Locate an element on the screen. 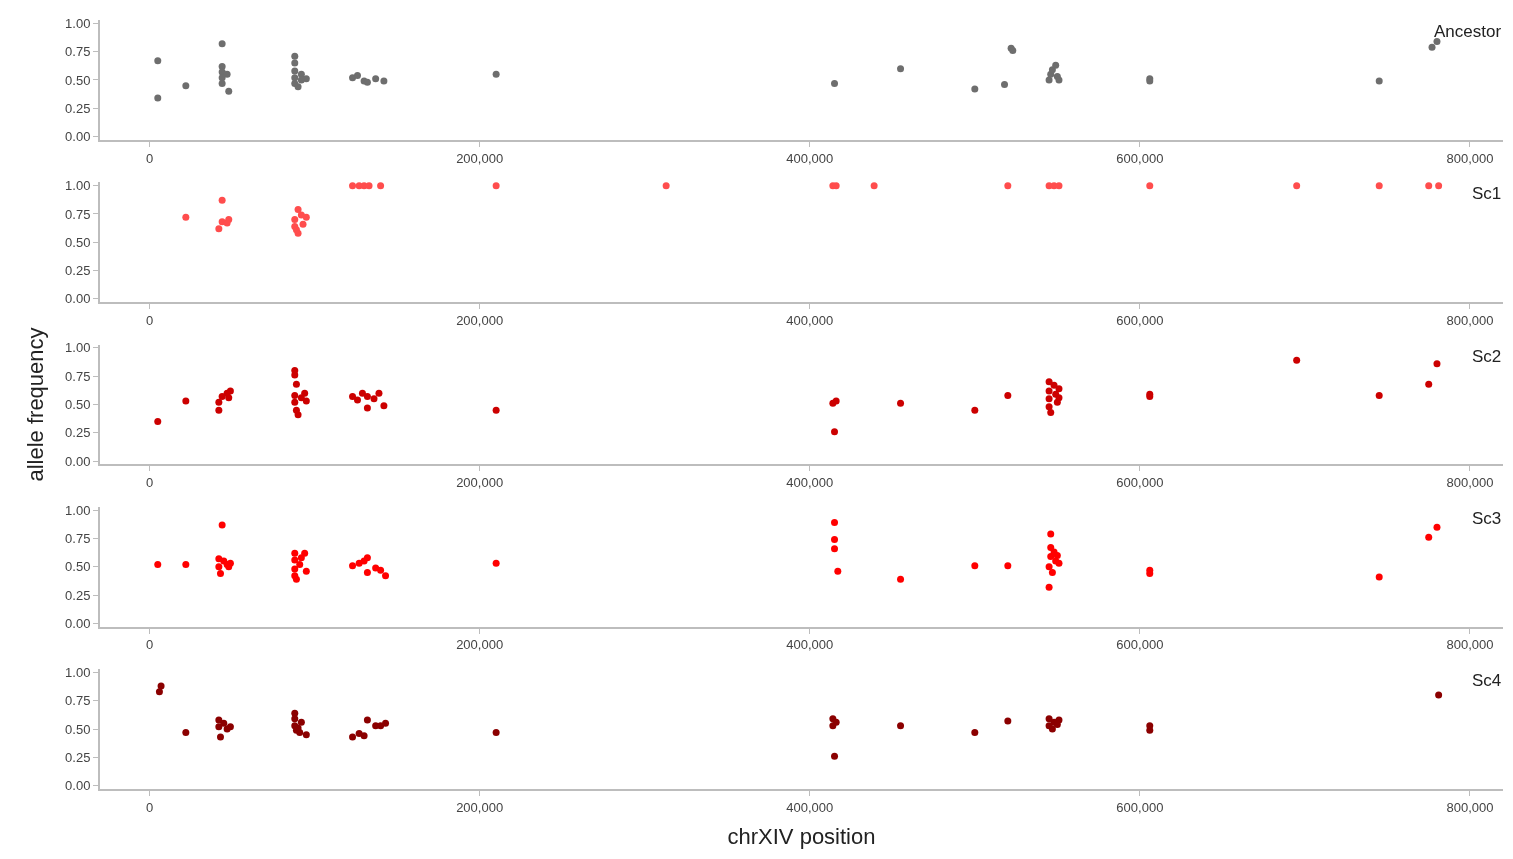 This screenshot has width=1513, height=859. x-axis-title: chrXIV position is located at coordinates (801, 836).